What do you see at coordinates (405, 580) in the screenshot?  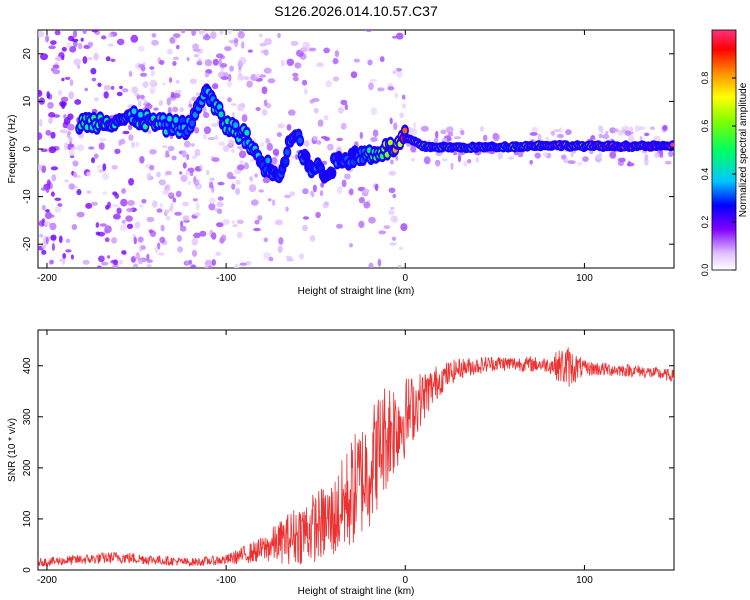 I see `x-tick-label: 0` at bounding box center [405, 580].